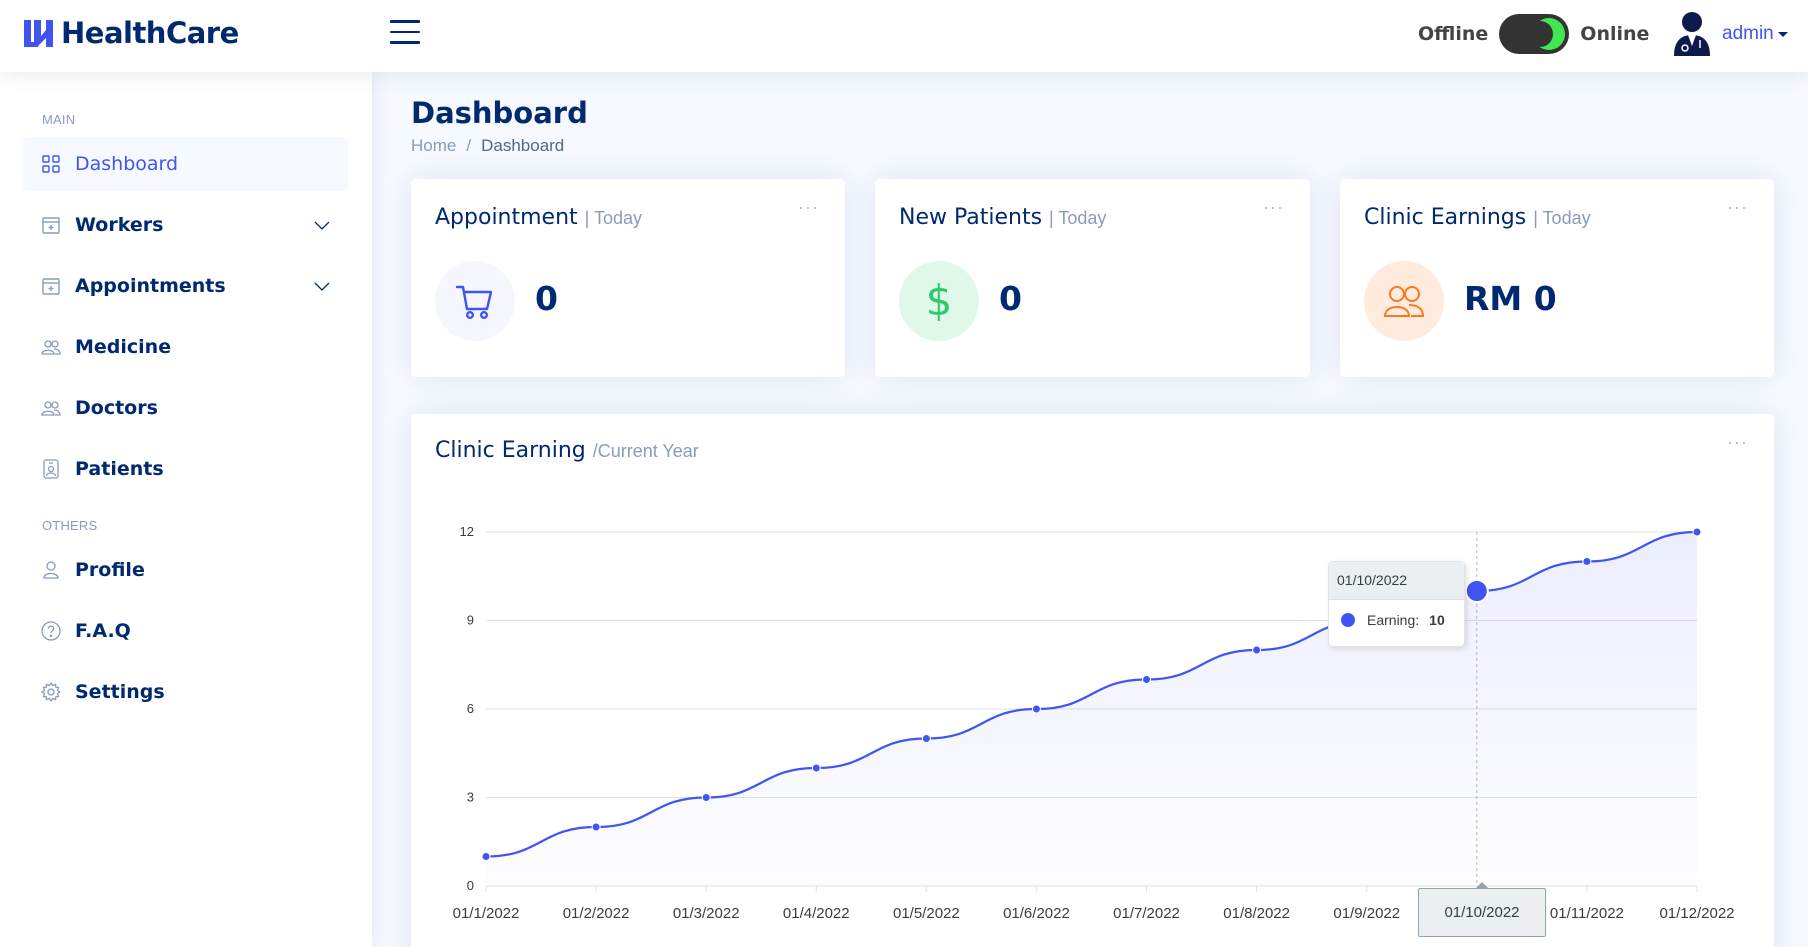  Describe the element at coordinates (467, 531) in the screenshot. I see `y-tick-label: 12` at that location.